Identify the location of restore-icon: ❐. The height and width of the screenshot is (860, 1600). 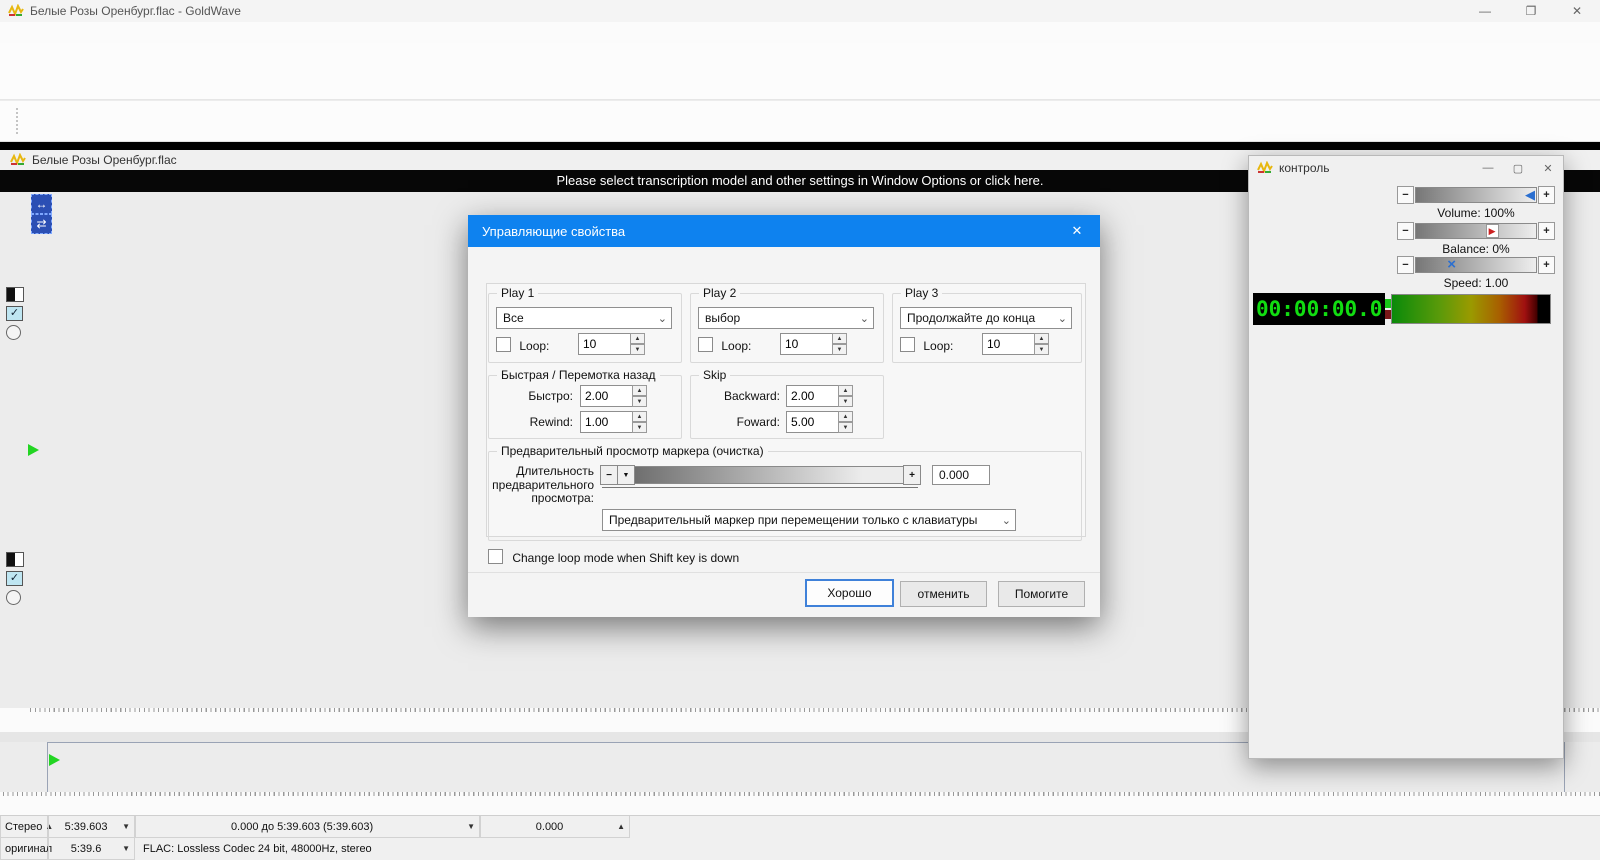
(1531, 11).